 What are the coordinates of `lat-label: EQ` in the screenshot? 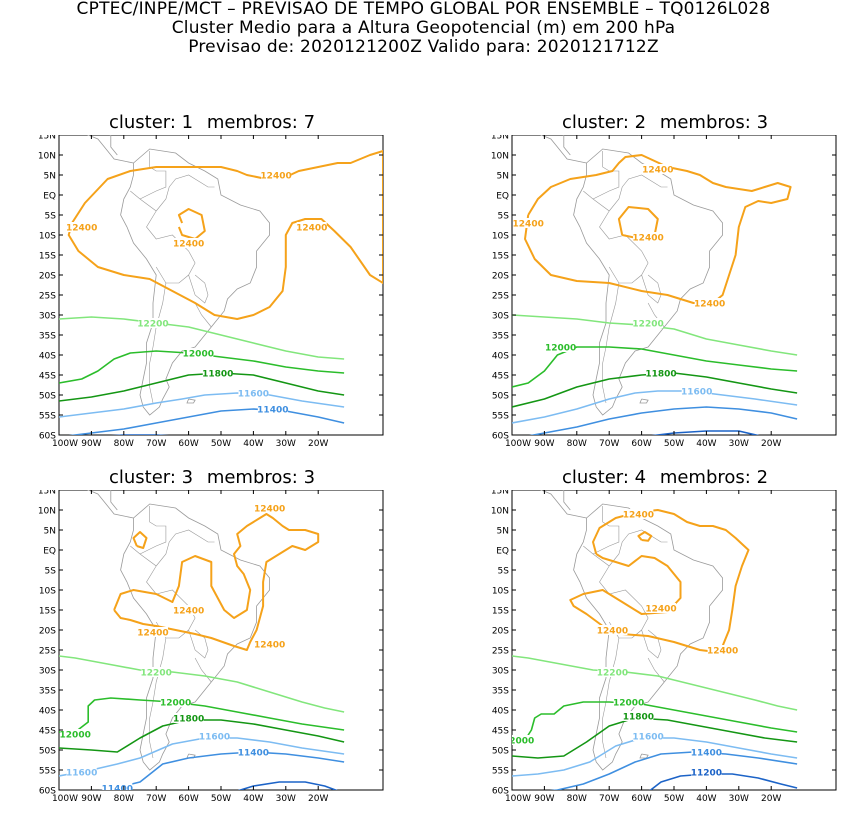 It's located at (502, 552).